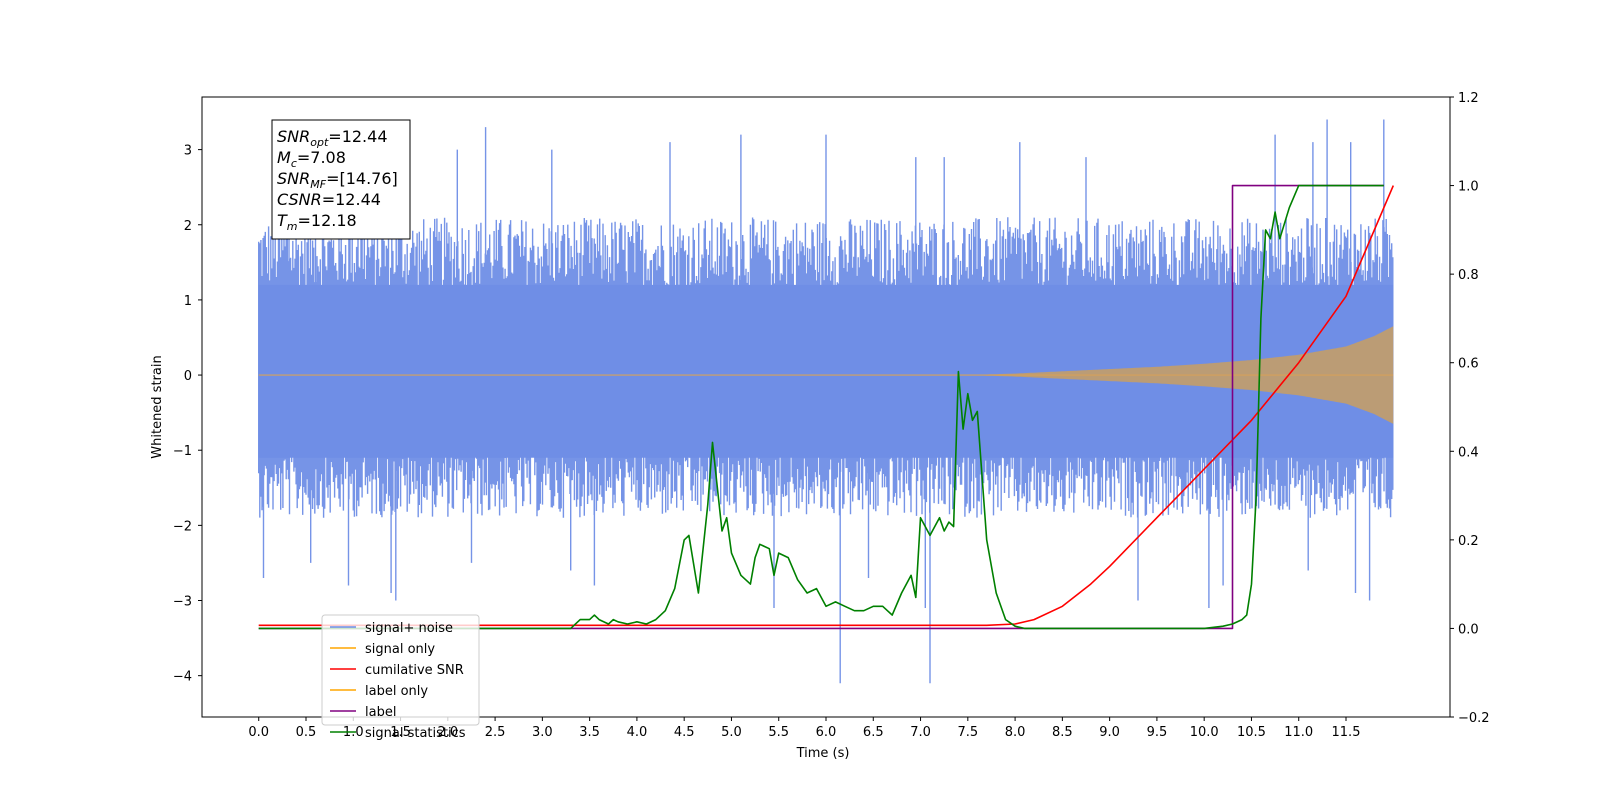  I want to click on x-tick-label: 2.0, so click(447, 732).